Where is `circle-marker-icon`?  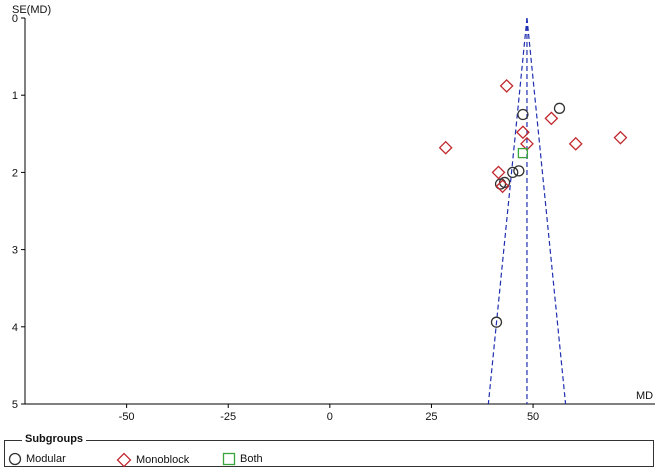
circle-marker-icon is located at coordinates (15, 459).